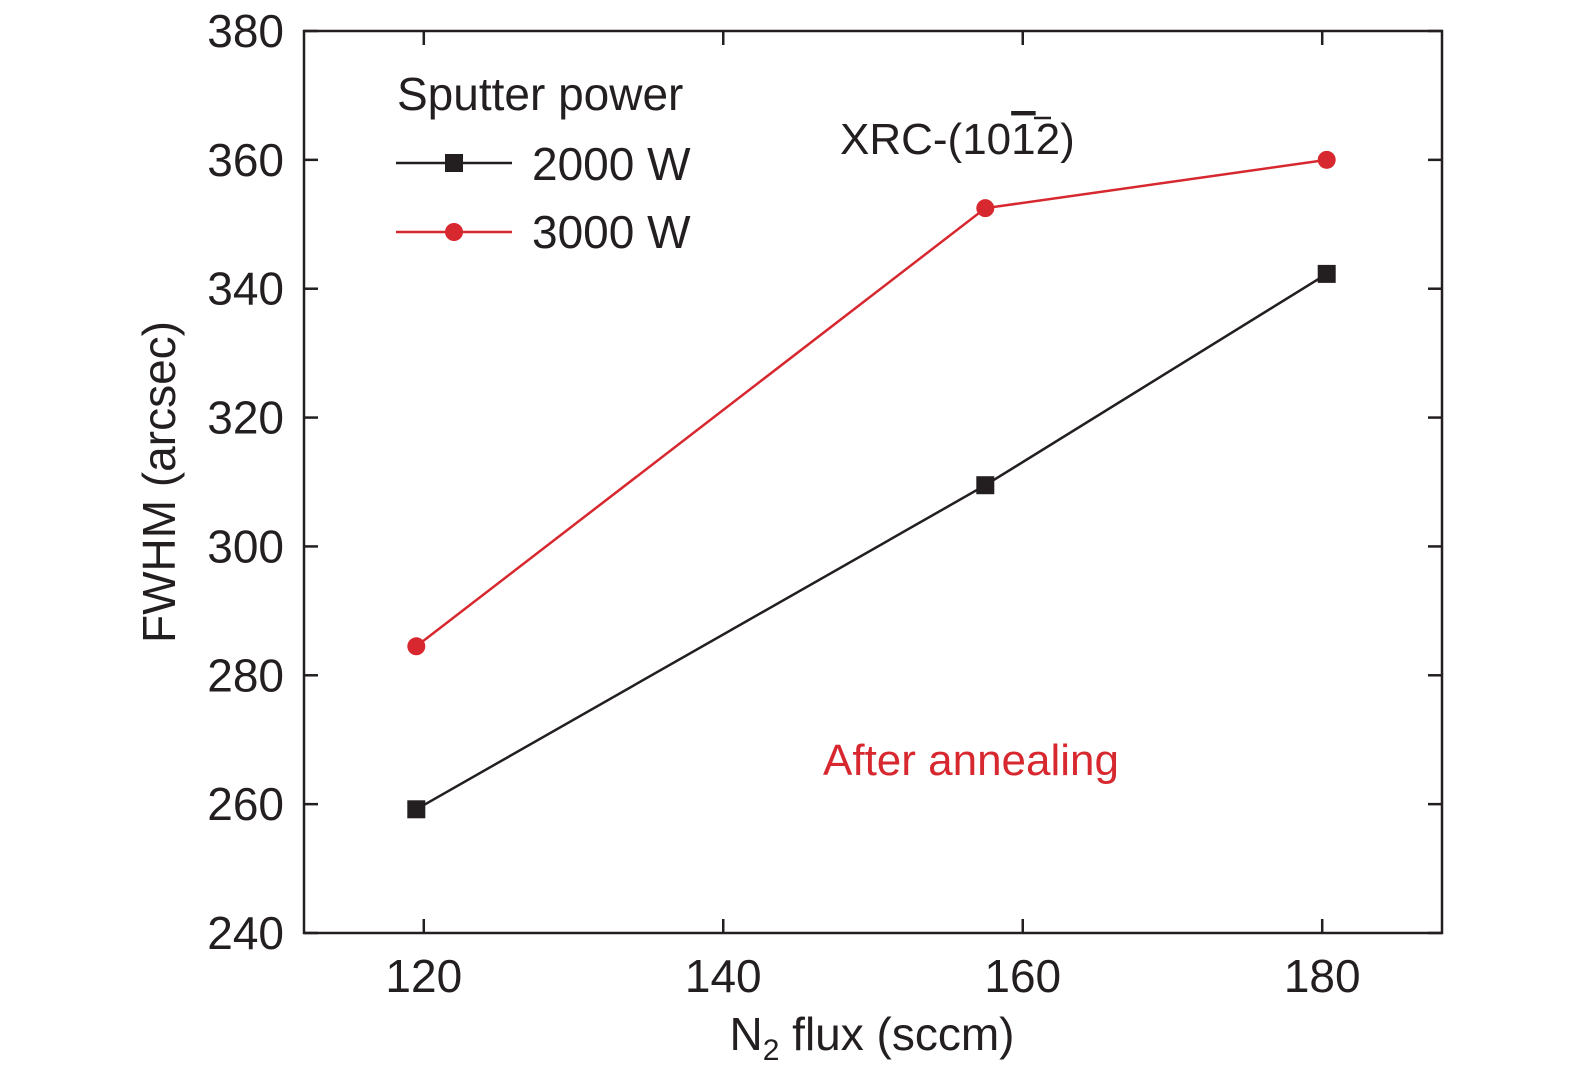 The height and width of the screenshot is (1083, 1575). I want to click on legend-title: Sputter power, so click(540, 94).